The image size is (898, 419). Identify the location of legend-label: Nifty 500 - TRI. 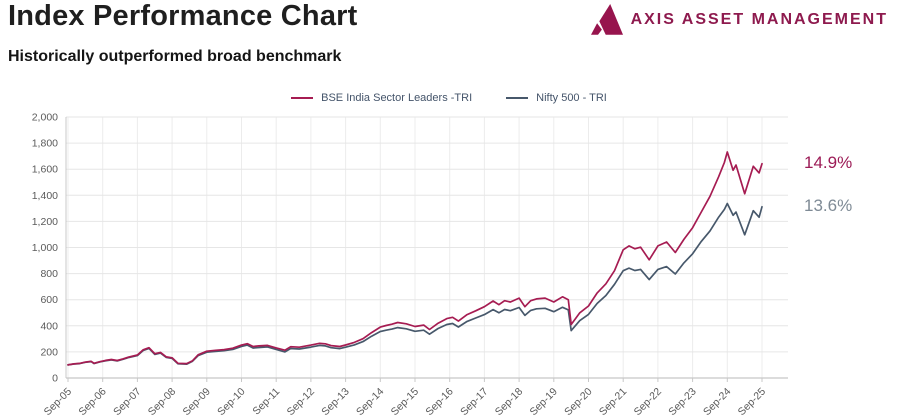
(571, 98).